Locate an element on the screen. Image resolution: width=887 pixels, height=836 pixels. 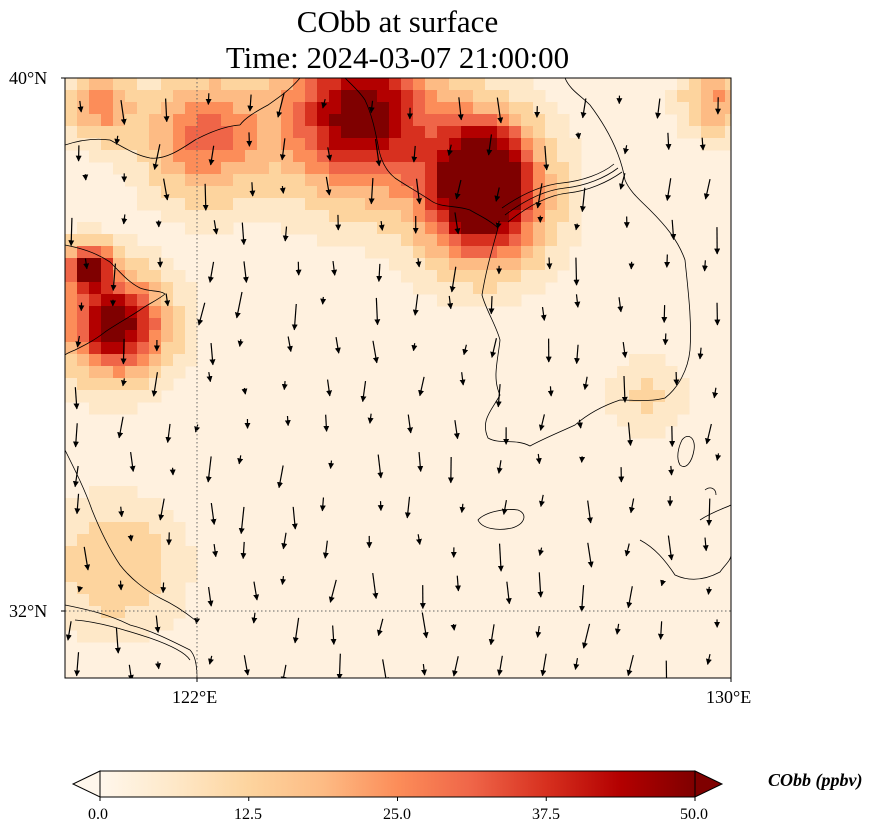
colorbar-tick-12-5: 12.5 is located at coordinates (248, 814).